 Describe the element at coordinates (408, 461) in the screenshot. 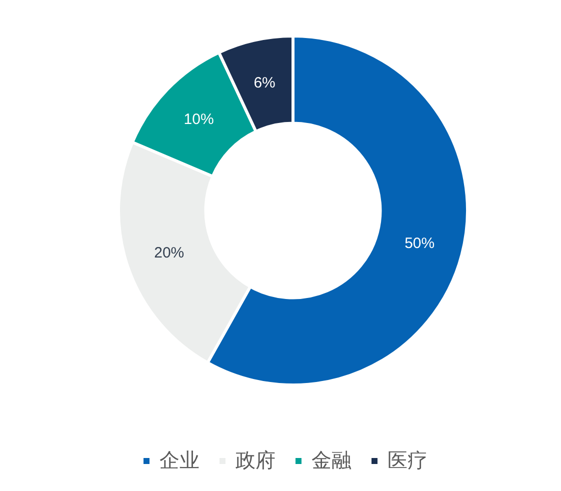

I see `legend-label: 医疗` at that location.